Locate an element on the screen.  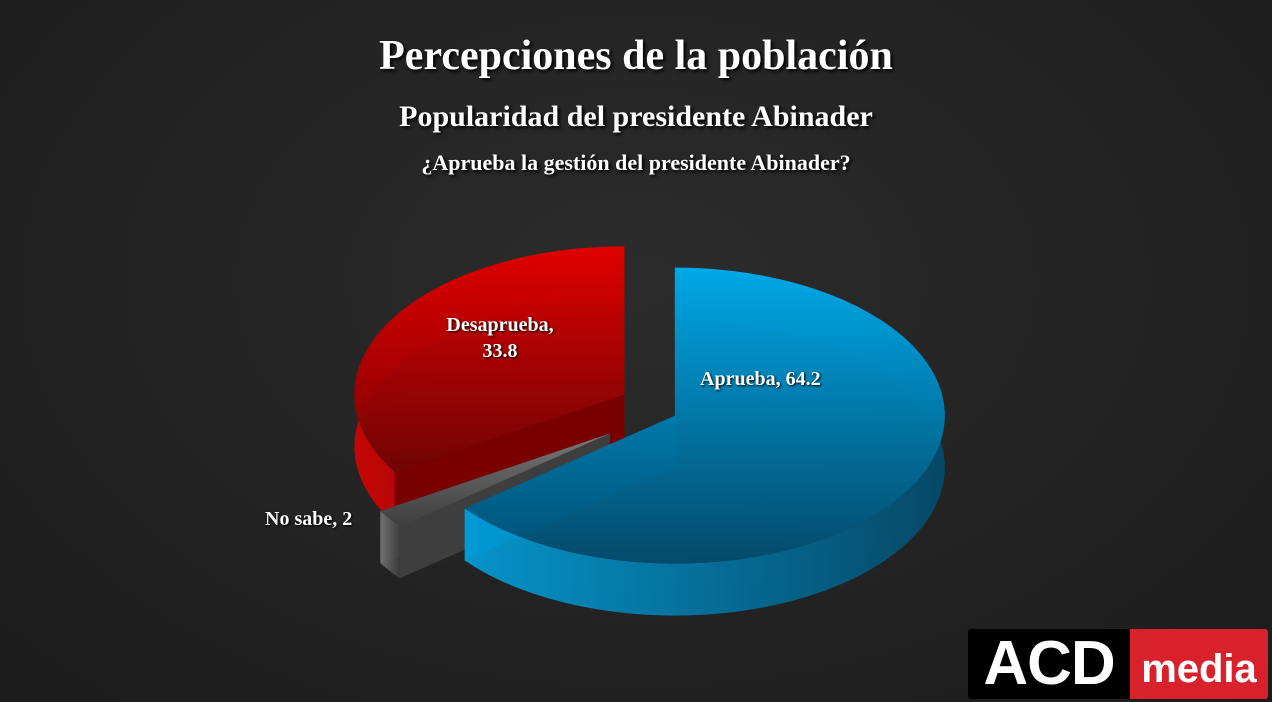
label-aprueba: Aprueba, 64.2 is located at coordinates (760, 379).